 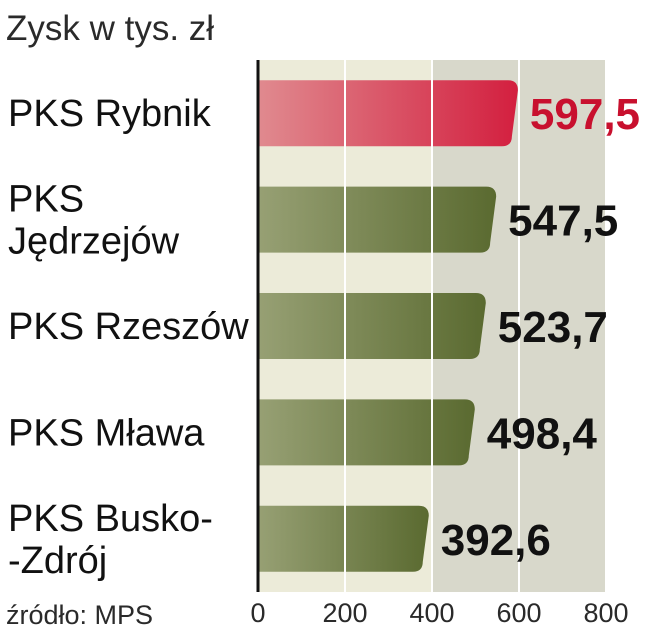 What do you see at coordinates (496, 540) in the screenshot?
I see `value-label-4: 392,6` at bounding box center [496, 540].